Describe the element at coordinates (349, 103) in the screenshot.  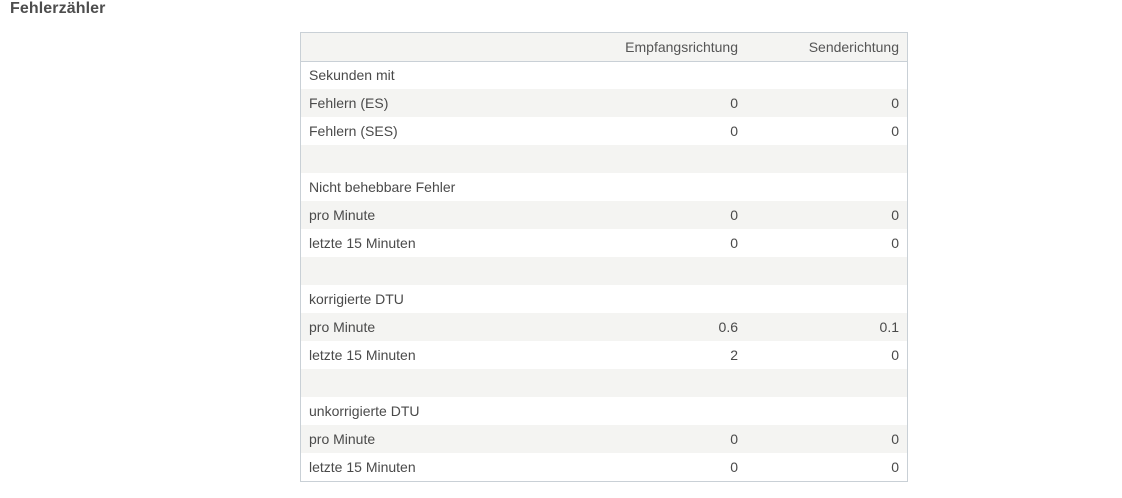
I see `row-label: Fehlern (ES)` at that location.